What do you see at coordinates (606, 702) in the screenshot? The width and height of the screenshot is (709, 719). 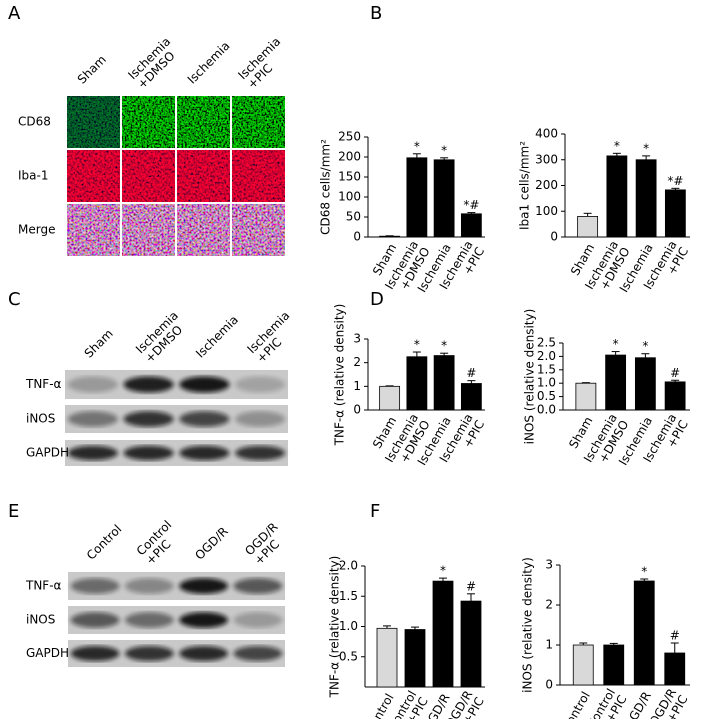 I see `x-tick-label: Control+PIC` at bounding box center [606, 702].